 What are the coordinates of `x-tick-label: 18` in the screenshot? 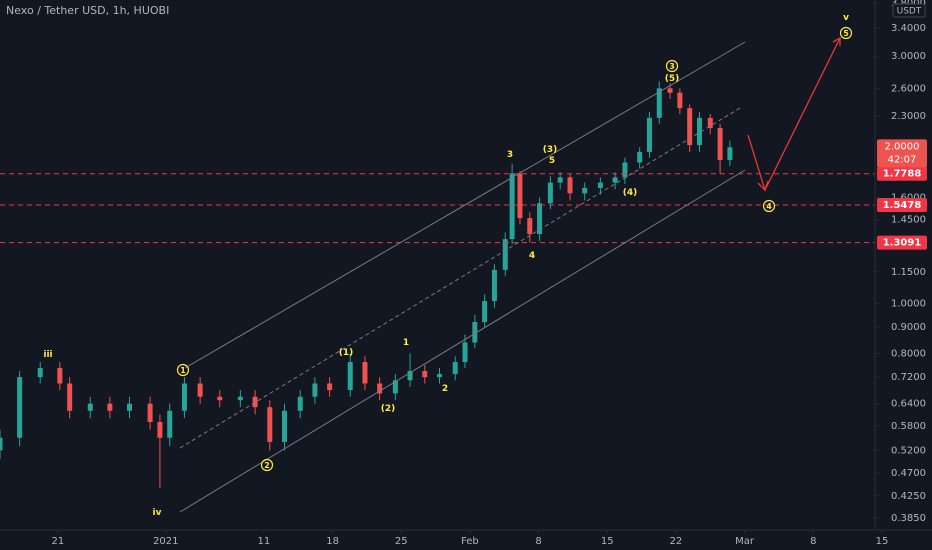 It's located at (332, 541).